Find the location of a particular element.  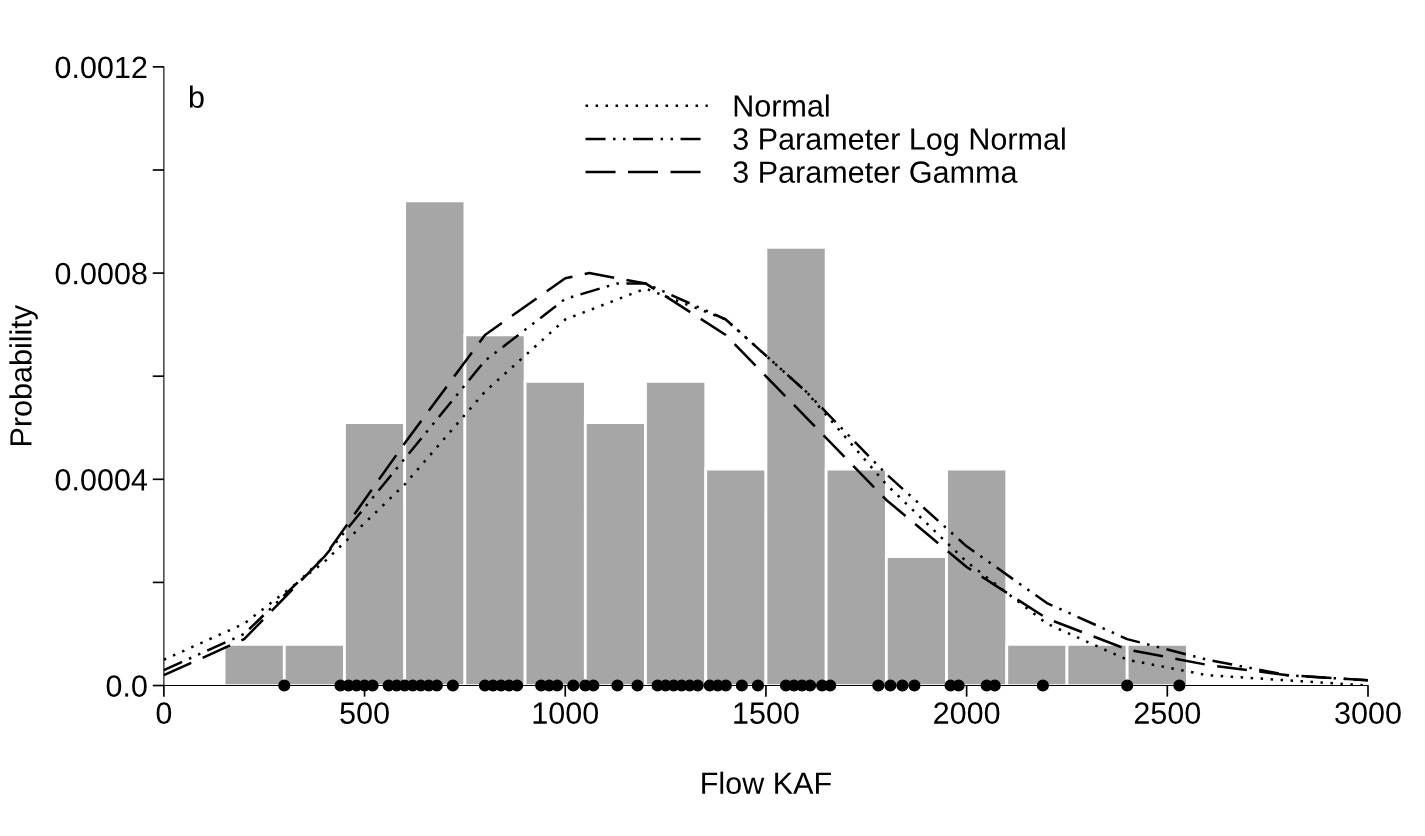

y-tick-label: 0.0004 is located at coordinates (101, 480).